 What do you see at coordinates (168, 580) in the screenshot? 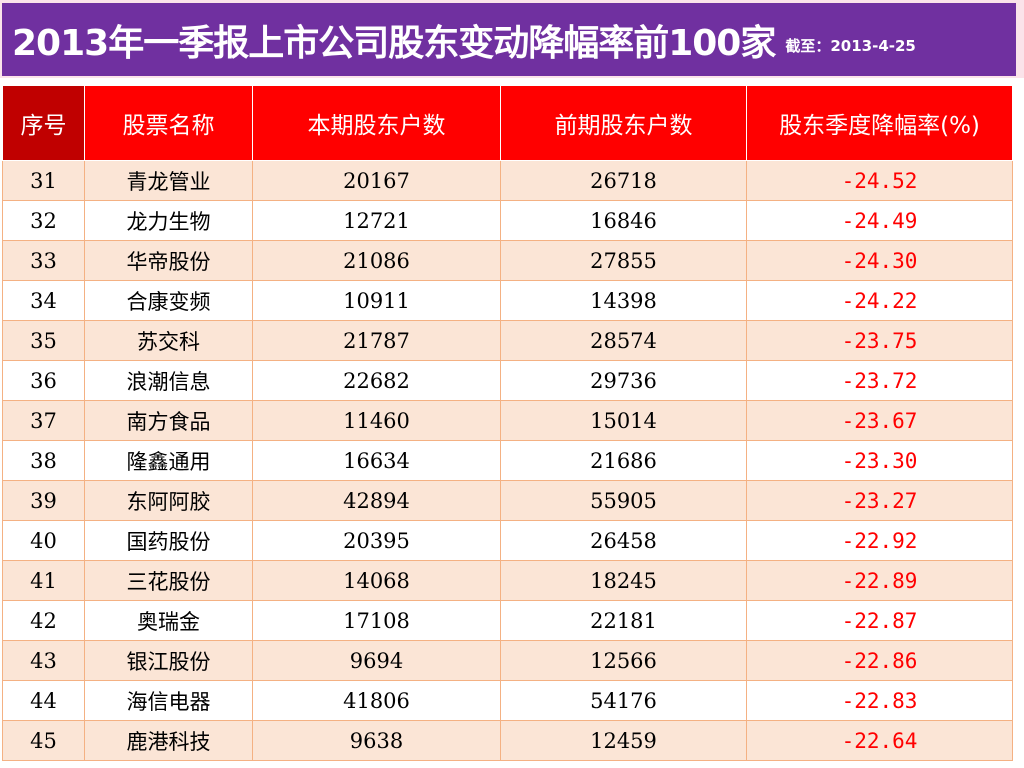
I see `cell-stock-name: 三花股份` at bounding box center [168, 580].